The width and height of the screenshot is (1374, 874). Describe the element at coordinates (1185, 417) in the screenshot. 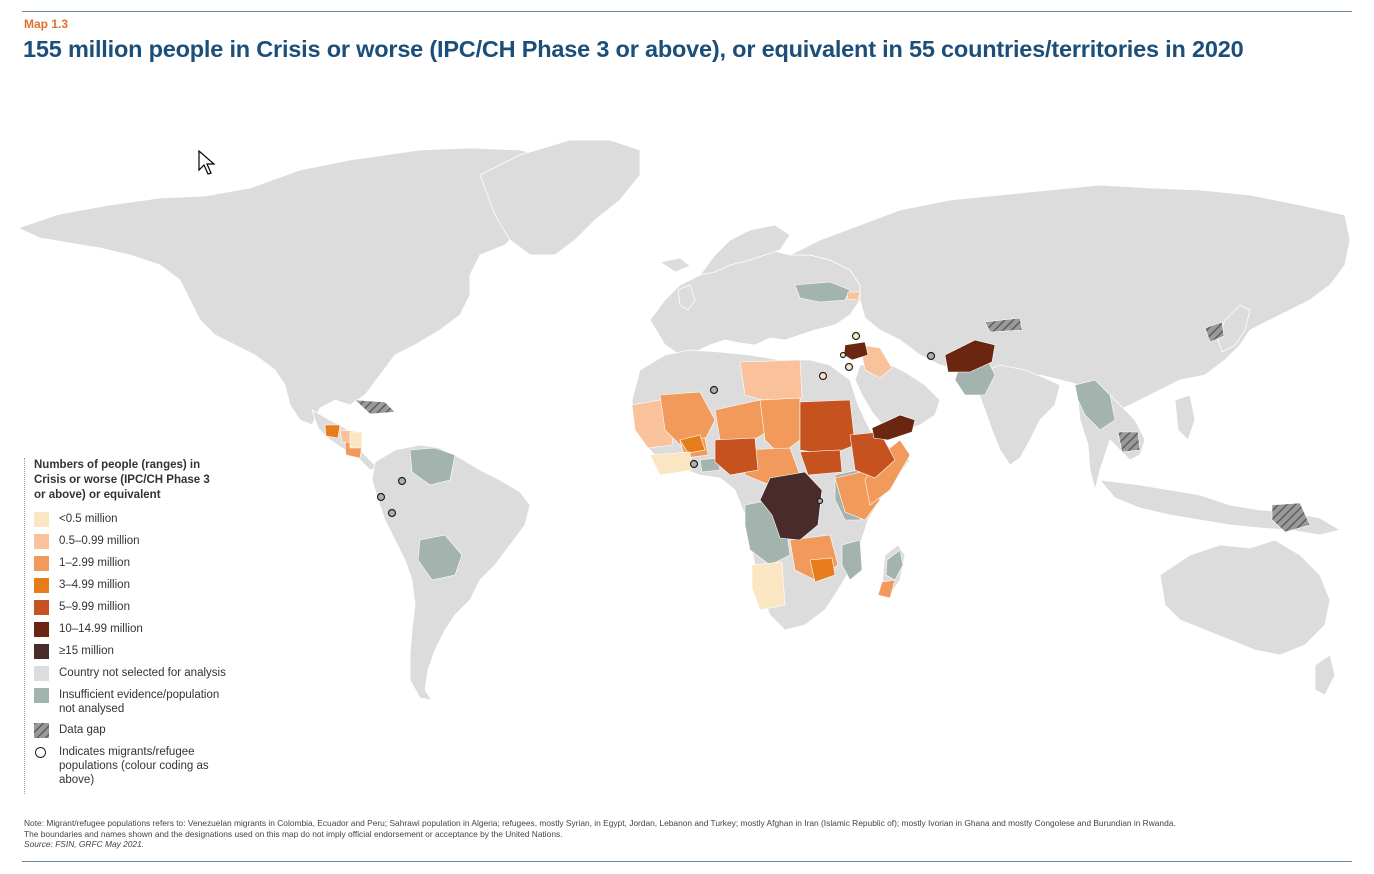

I see `philippines` at that location.